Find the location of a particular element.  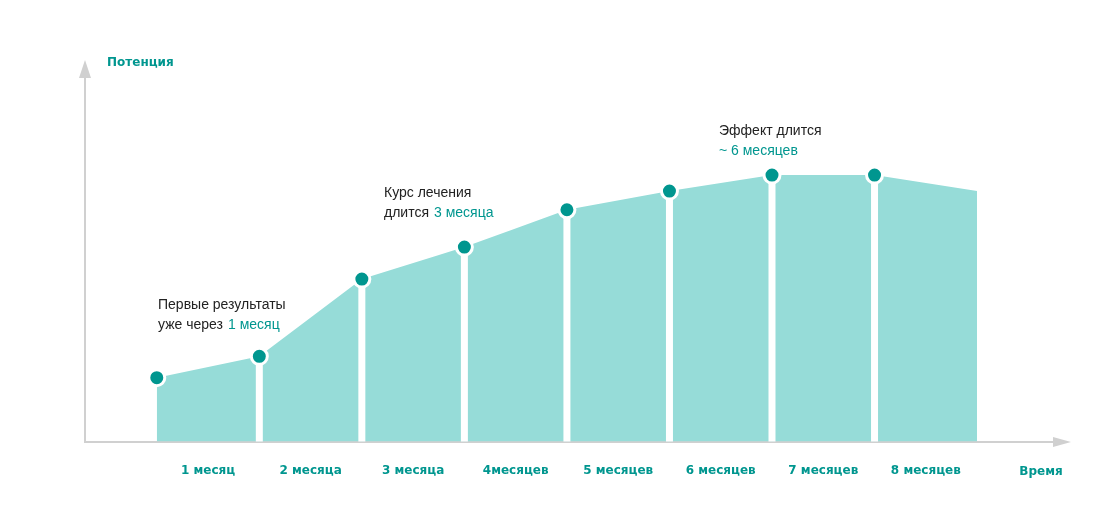

annotation: 1 месяц is located at coordinates (253, 323).